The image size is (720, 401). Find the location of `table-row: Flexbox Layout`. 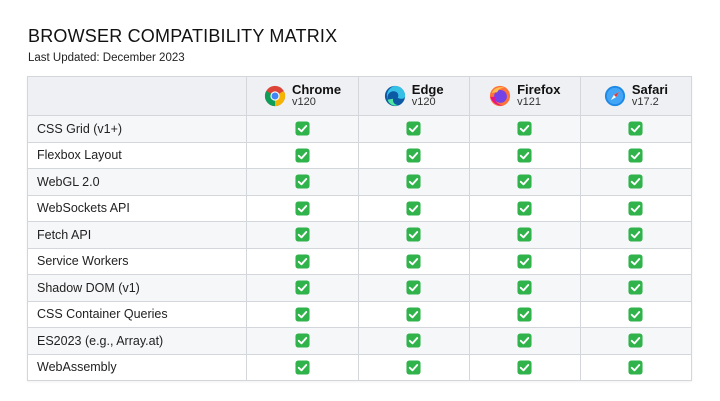

table-row: Flexbox Layout is located at coordinates (359, 155).